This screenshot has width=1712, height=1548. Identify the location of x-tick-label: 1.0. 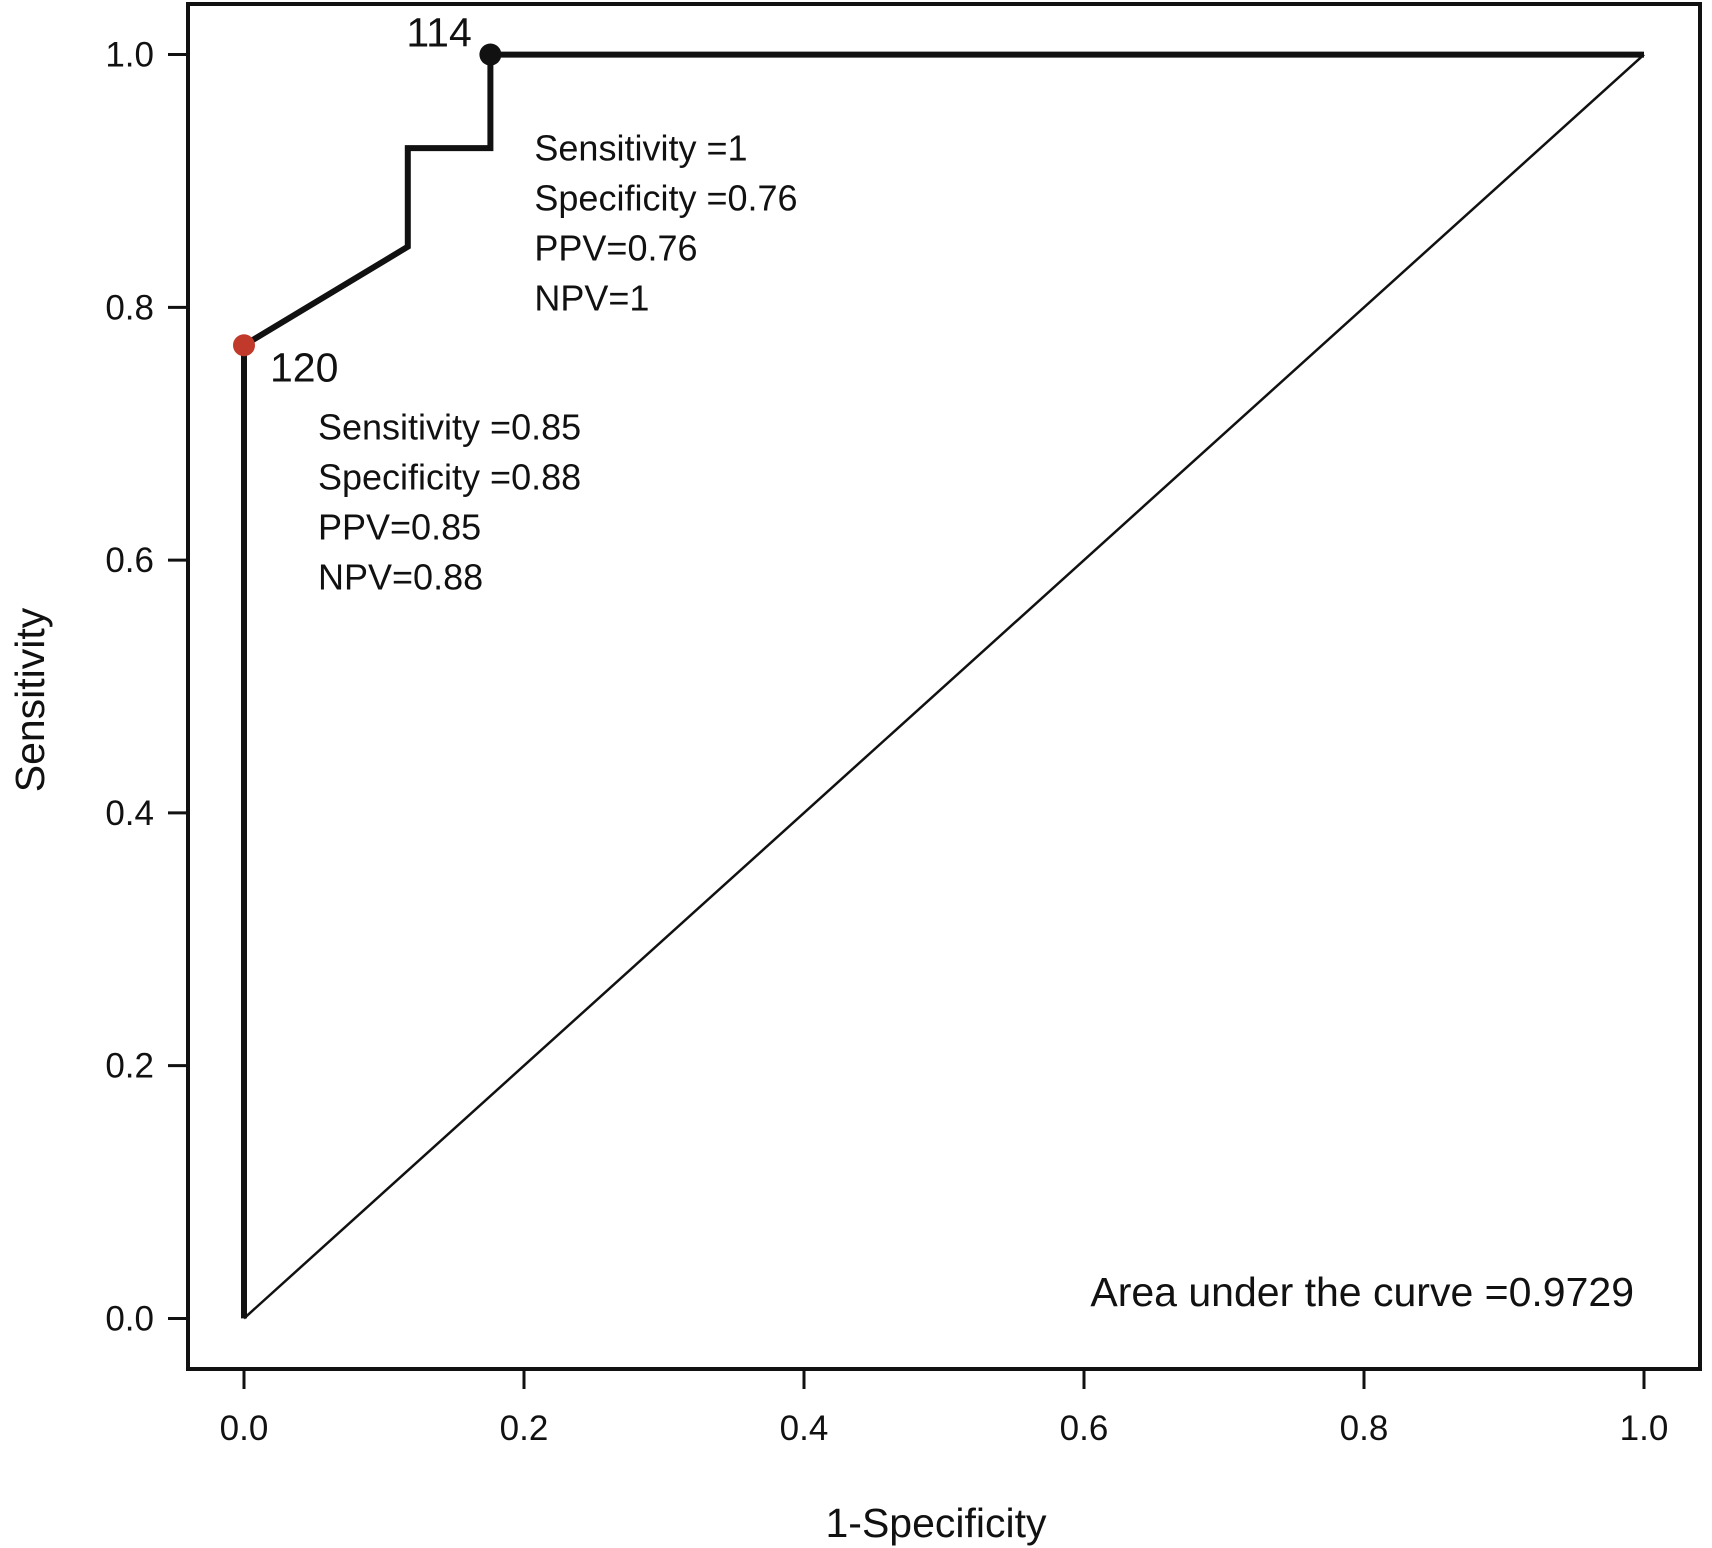
(1644, 1428).